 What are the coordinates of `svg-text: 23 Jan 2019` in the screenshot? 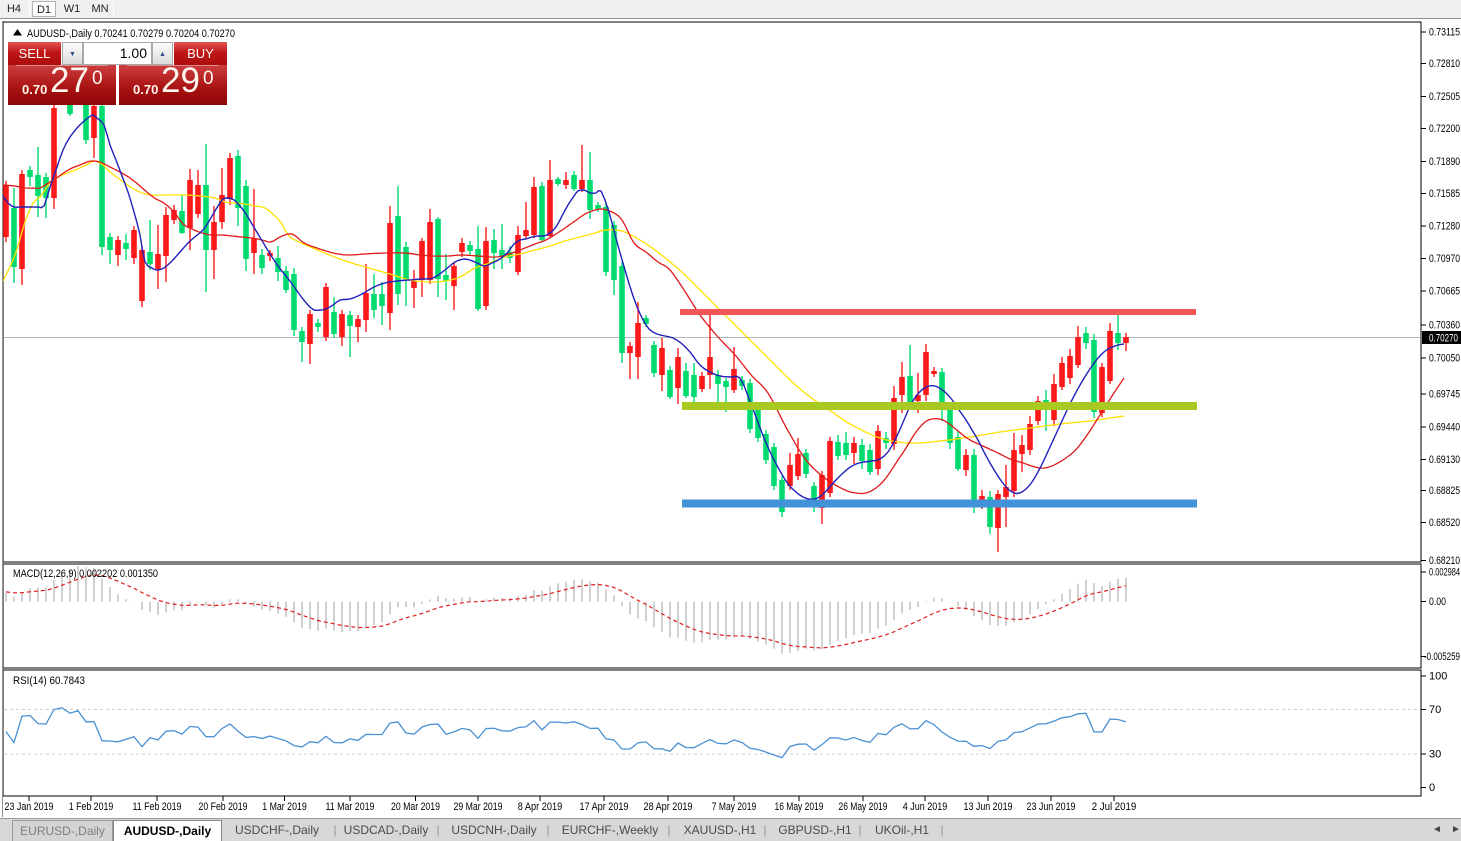 It's located at (29, 807).